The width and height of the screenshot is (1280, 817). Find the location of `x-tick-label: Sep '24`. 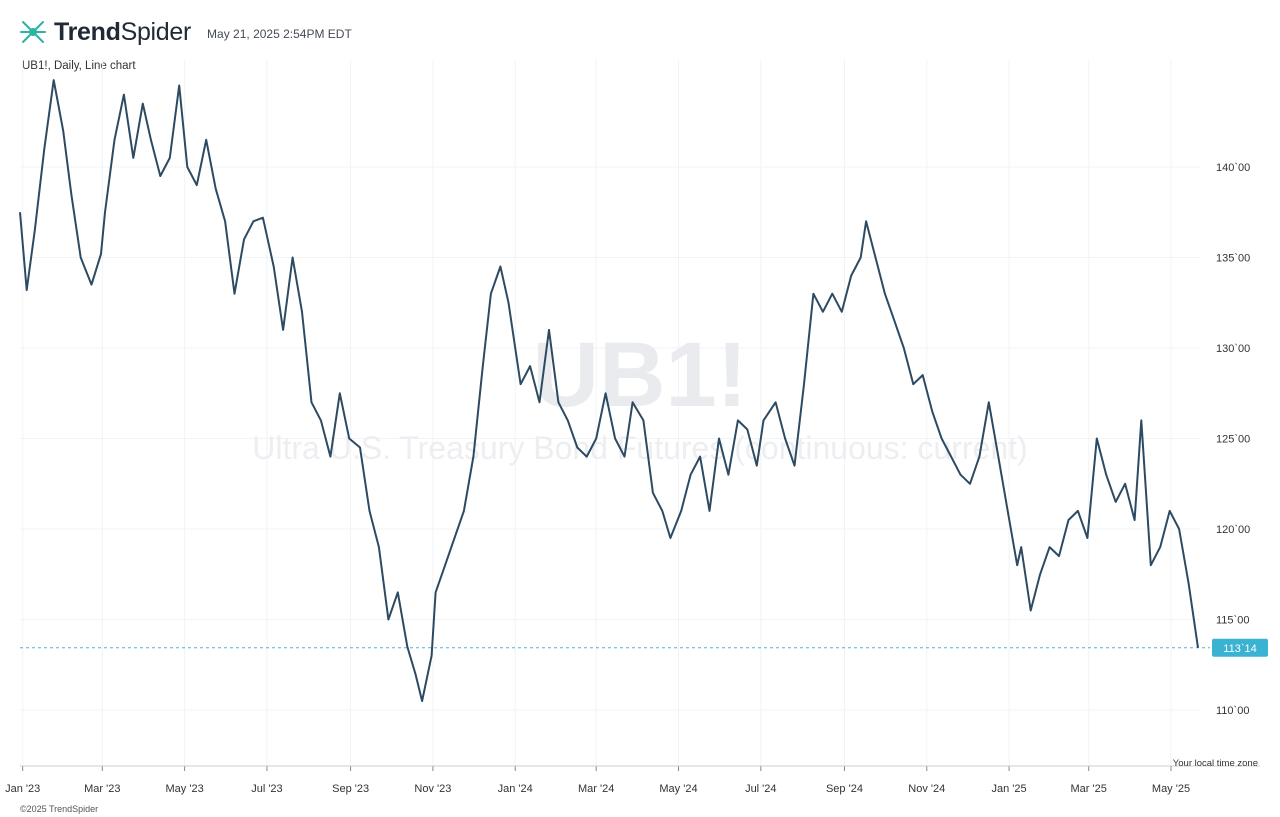

x-tick-label: Sep '24 is located at coordinates (844, 789).